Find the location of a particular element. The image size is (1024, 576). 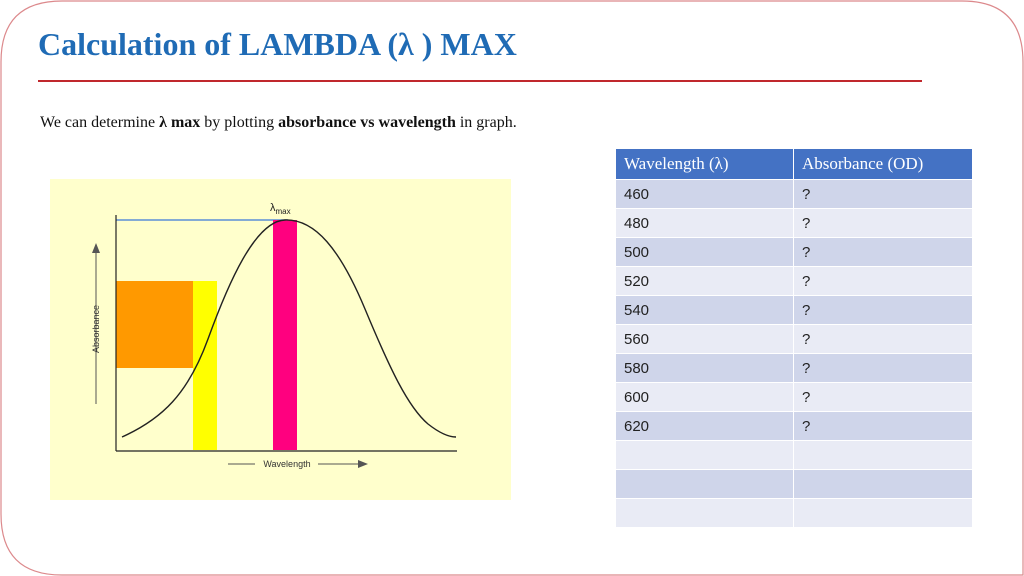

header-wavelength: Wavelength (λ) is located at coordinates (704, 164).